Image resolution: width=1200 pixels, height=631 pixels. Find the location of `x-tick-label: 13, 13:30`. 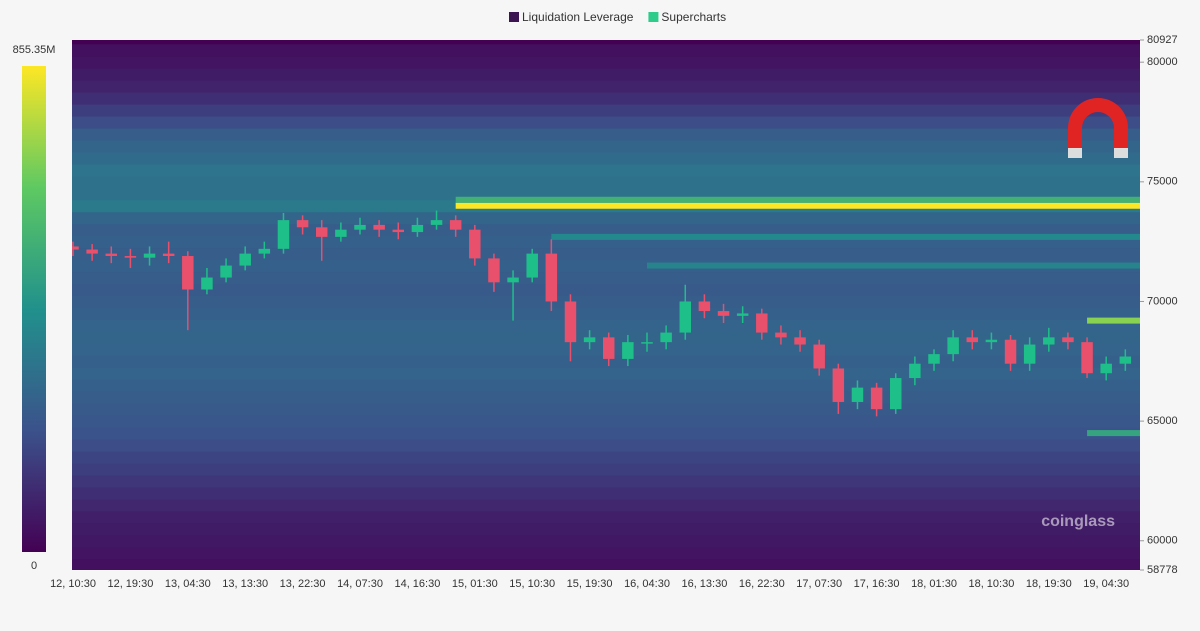

x-tick-label: 13, 13:30 is located at coordinates (245, 584).